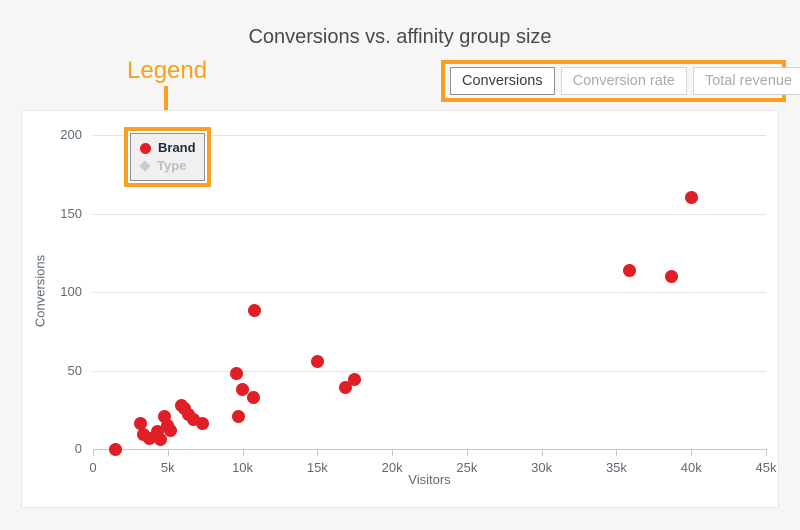  What do you see at coordinates (71, 213) in the screenshot?
I see `y-tick-label: 150` at bounding box center [71, 213].